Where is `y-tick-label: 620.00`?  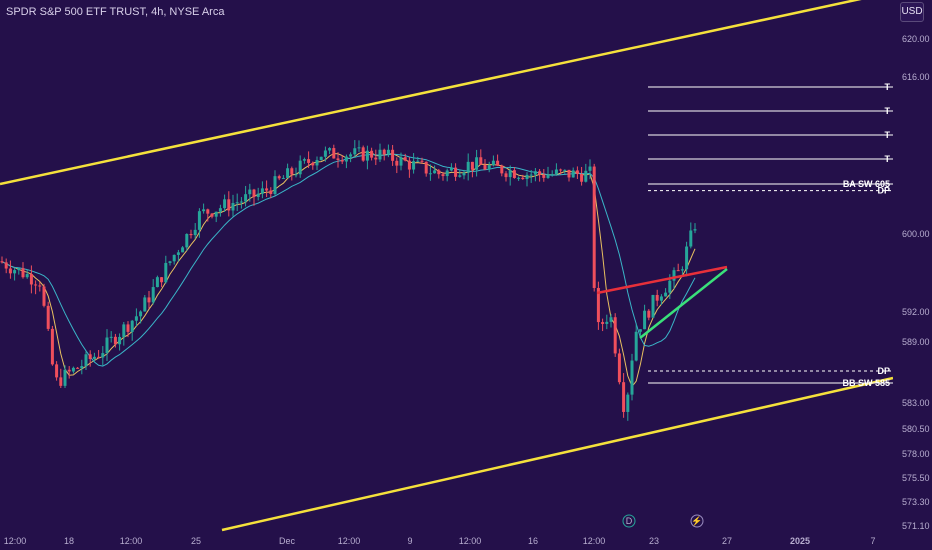 y-tick-label: 620.00 is located at coordinates (916, 39).